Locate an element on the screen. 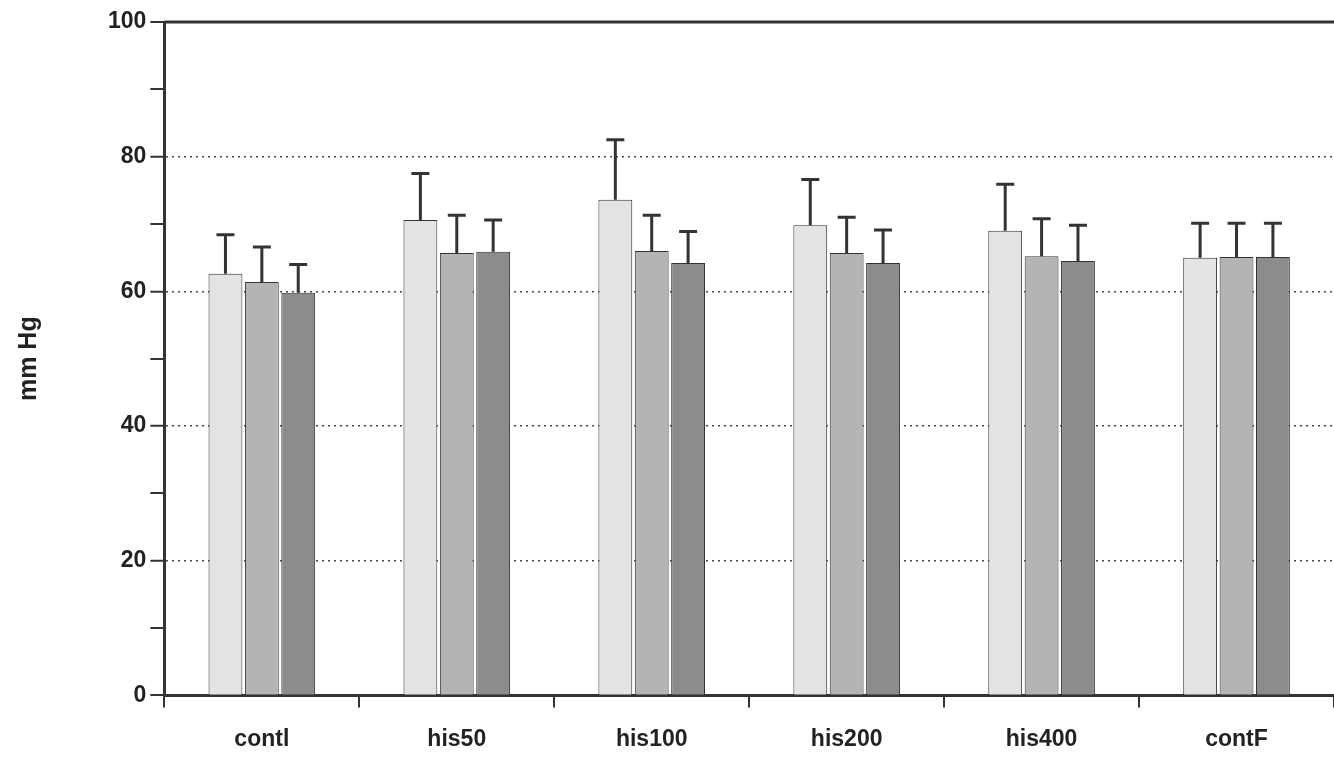  x-tick-label: his200 is located at coordinates (846, 737).